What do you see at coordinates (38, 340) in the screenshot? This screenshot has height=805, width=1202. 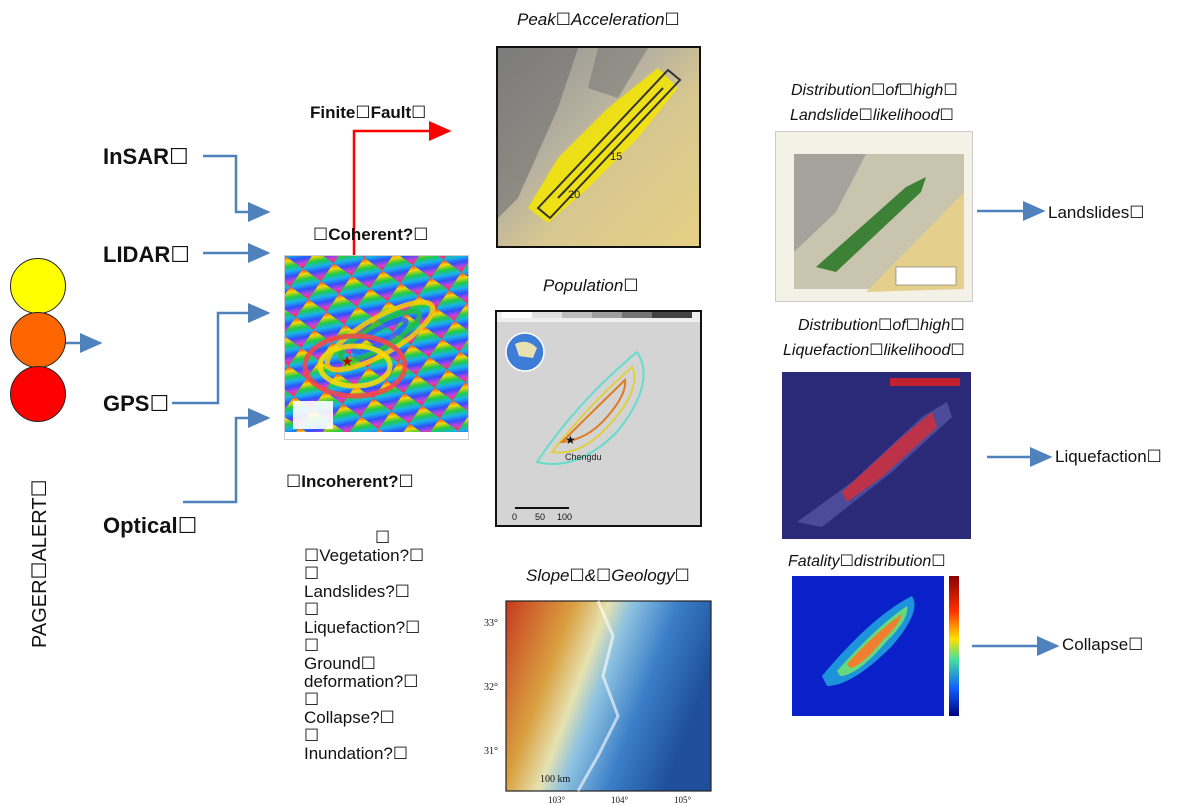 I see `orange-alert-circle` at bounding box center [38, 340].